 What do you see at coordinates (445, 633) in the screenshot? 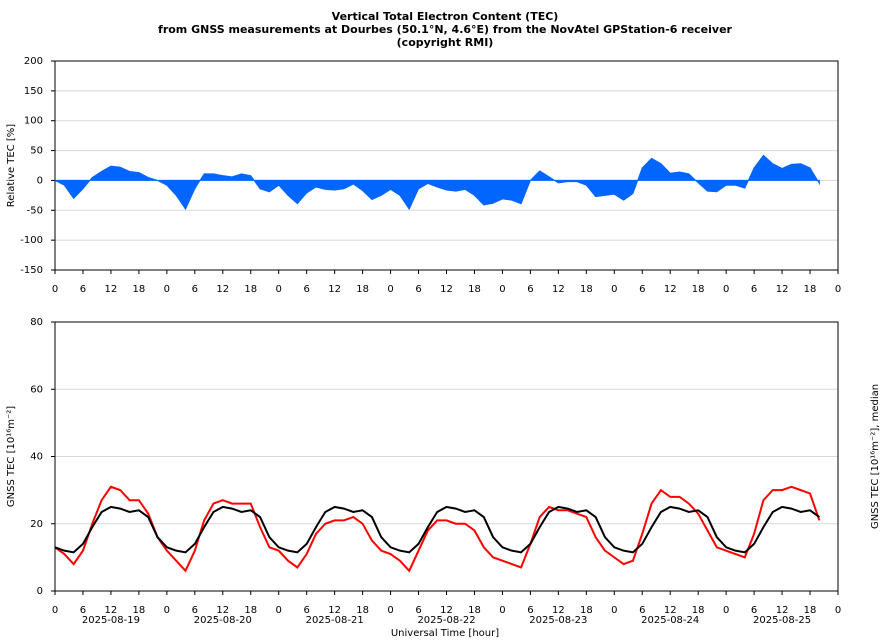
I see `x-axis-label: Universal Time [hour]` at bounding box center [445, 633].